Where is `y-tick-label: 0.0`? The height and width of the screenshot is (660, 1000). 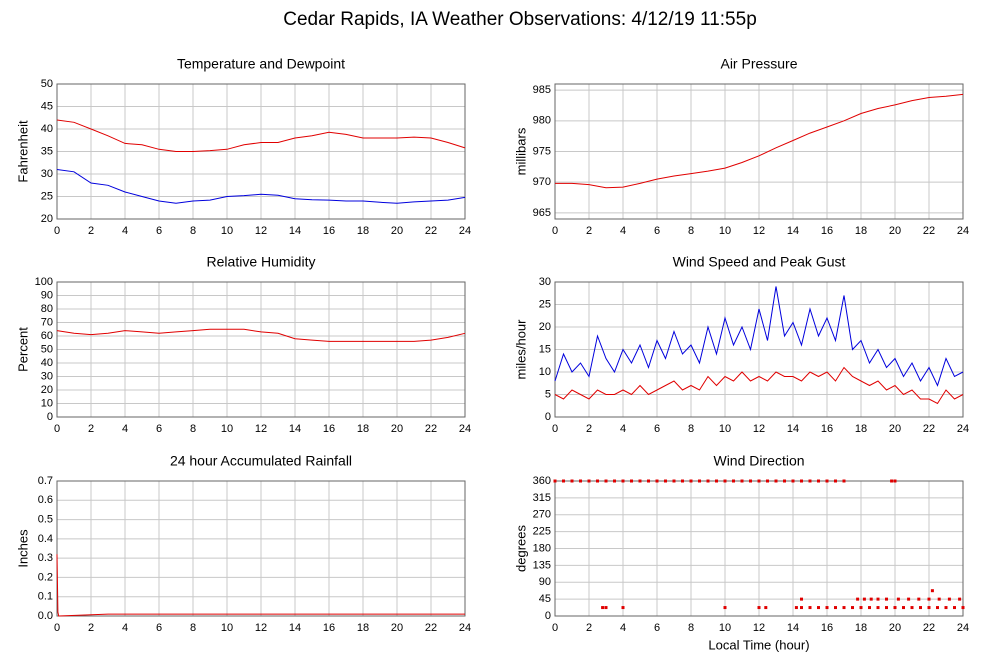 y-tick-label: 0.0 is located at coordinates (45, 616).